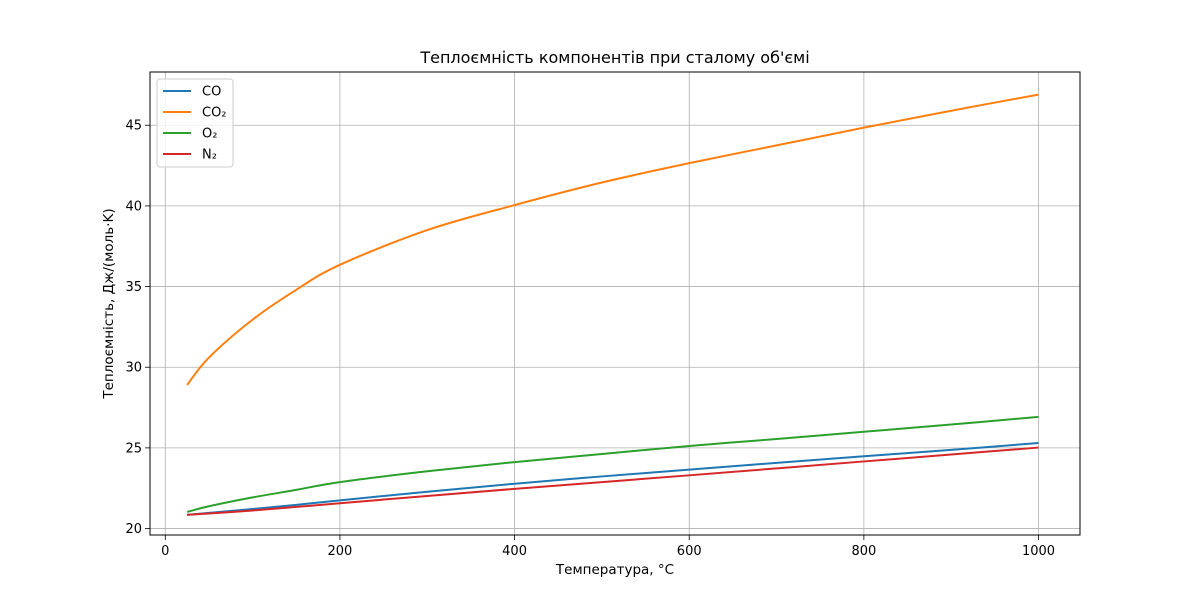 The width and height of the screenshot is (1200, 600). Describe the element at coordinates (863, 551) in the screenshot. I see `x-tick-label: 800` at that location.